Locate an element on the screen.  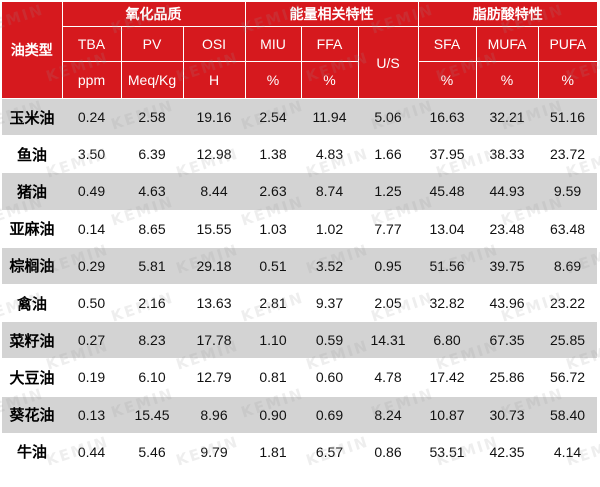
value-cell-sfa: 6.80 is located at coordinates (447, 340).